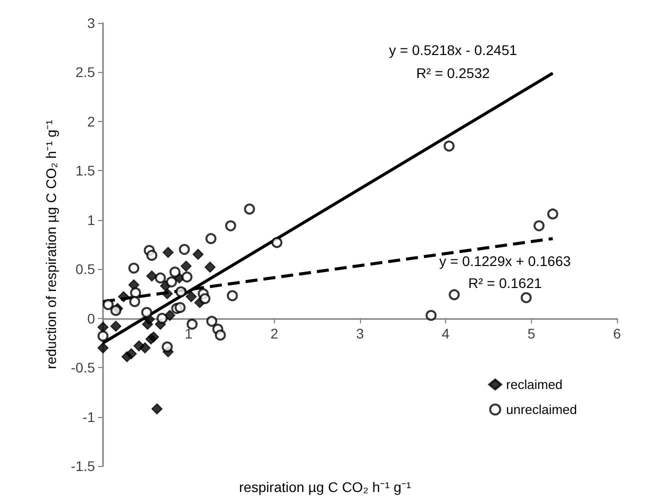 Image resolution: width=650 pixels, height=504 pixels. What do you see at coordinates (188, 333) in the screenshot?
I see `x-tick-label: 1` at bounding box center [188, 333].